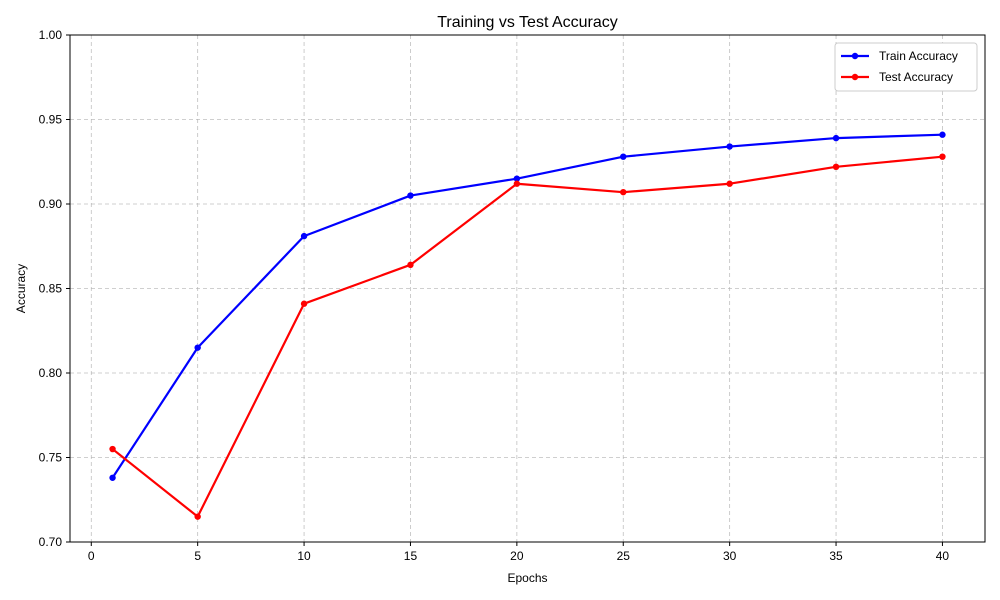 The width and height of the screenshot is (1000, 600). What do you see at coordinates (51, 373) in the screenshot?
I see `y-tick-label: 0.80` at bounding box center [51, 373].